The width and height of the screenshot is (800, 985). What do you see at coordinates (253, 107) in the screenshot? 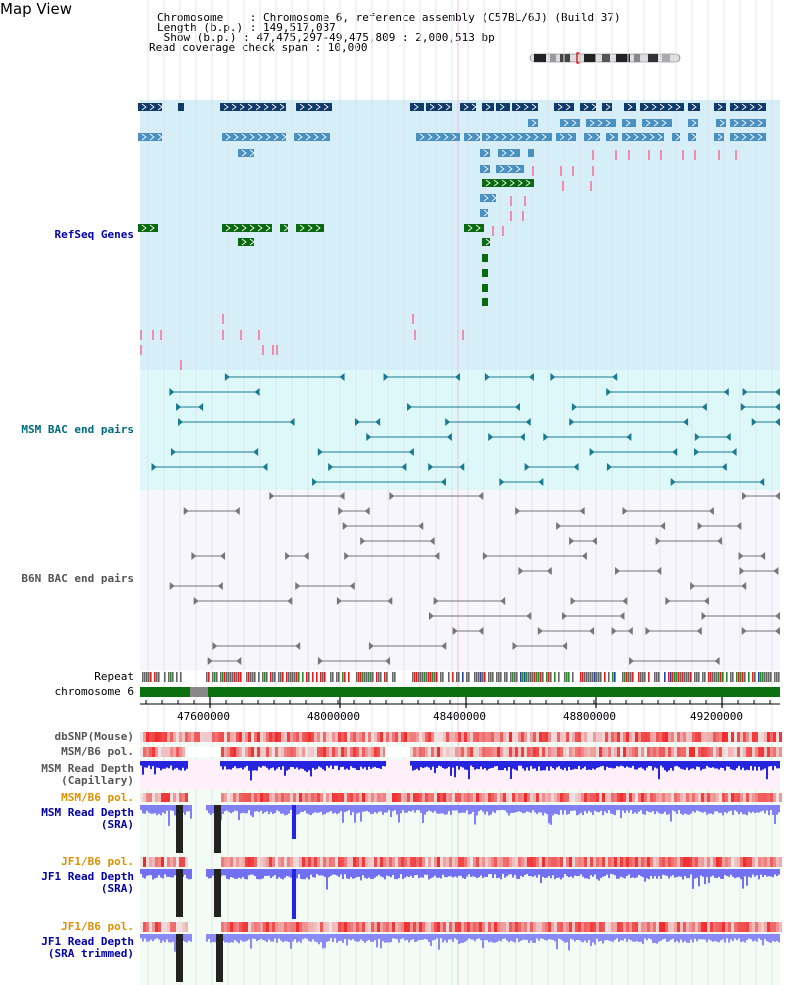
I see `gene-block` at bounding box center [253, 107].